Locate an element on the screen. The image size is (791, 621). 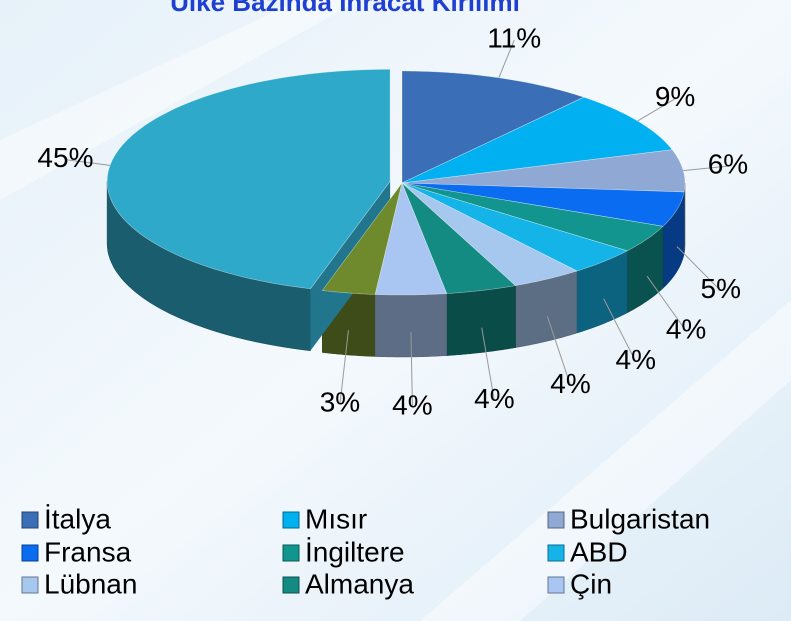
data-label: 3% is located at coordinates (340, 402).